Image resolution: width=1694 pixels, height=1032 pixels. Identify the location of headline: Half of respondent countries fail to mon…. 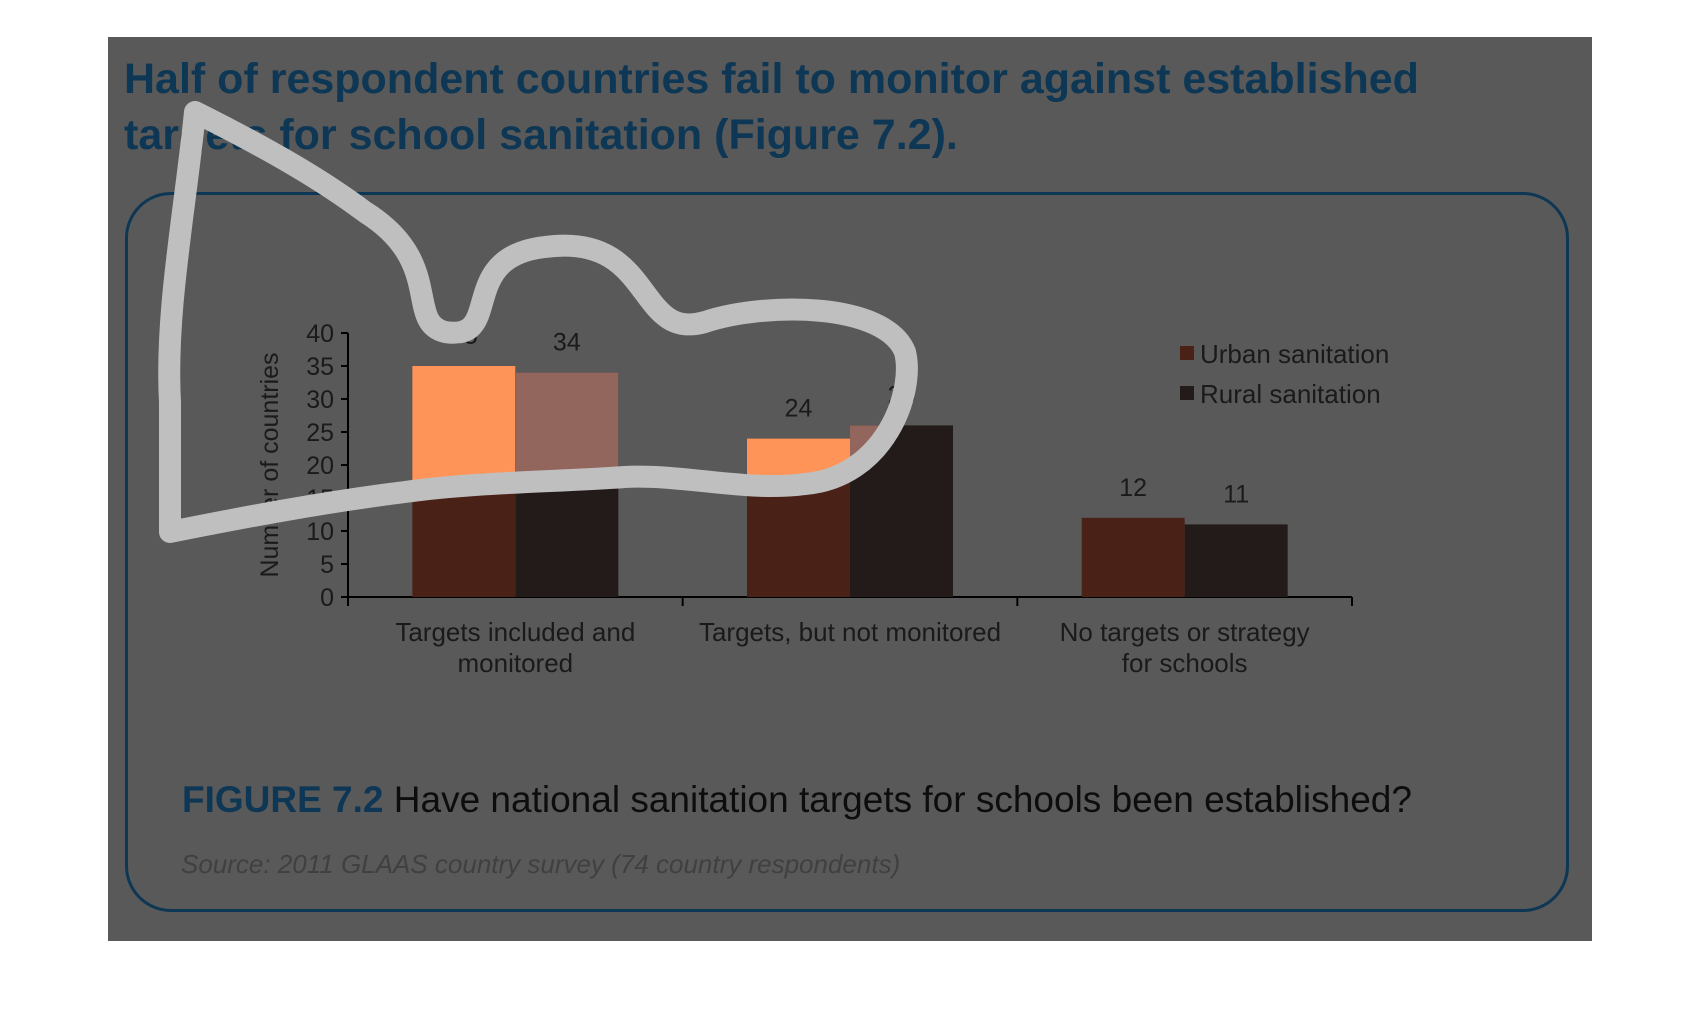
(771, 107).